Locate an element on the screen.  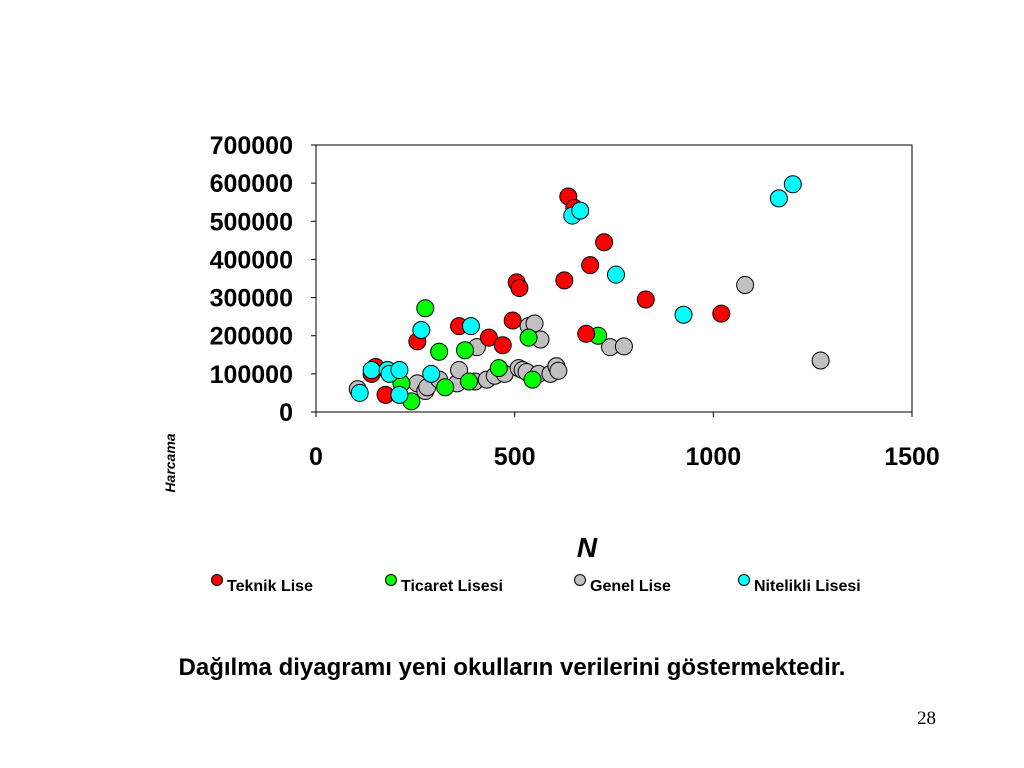
y-tick-label: 400000 is located at coordinates (251, 260).